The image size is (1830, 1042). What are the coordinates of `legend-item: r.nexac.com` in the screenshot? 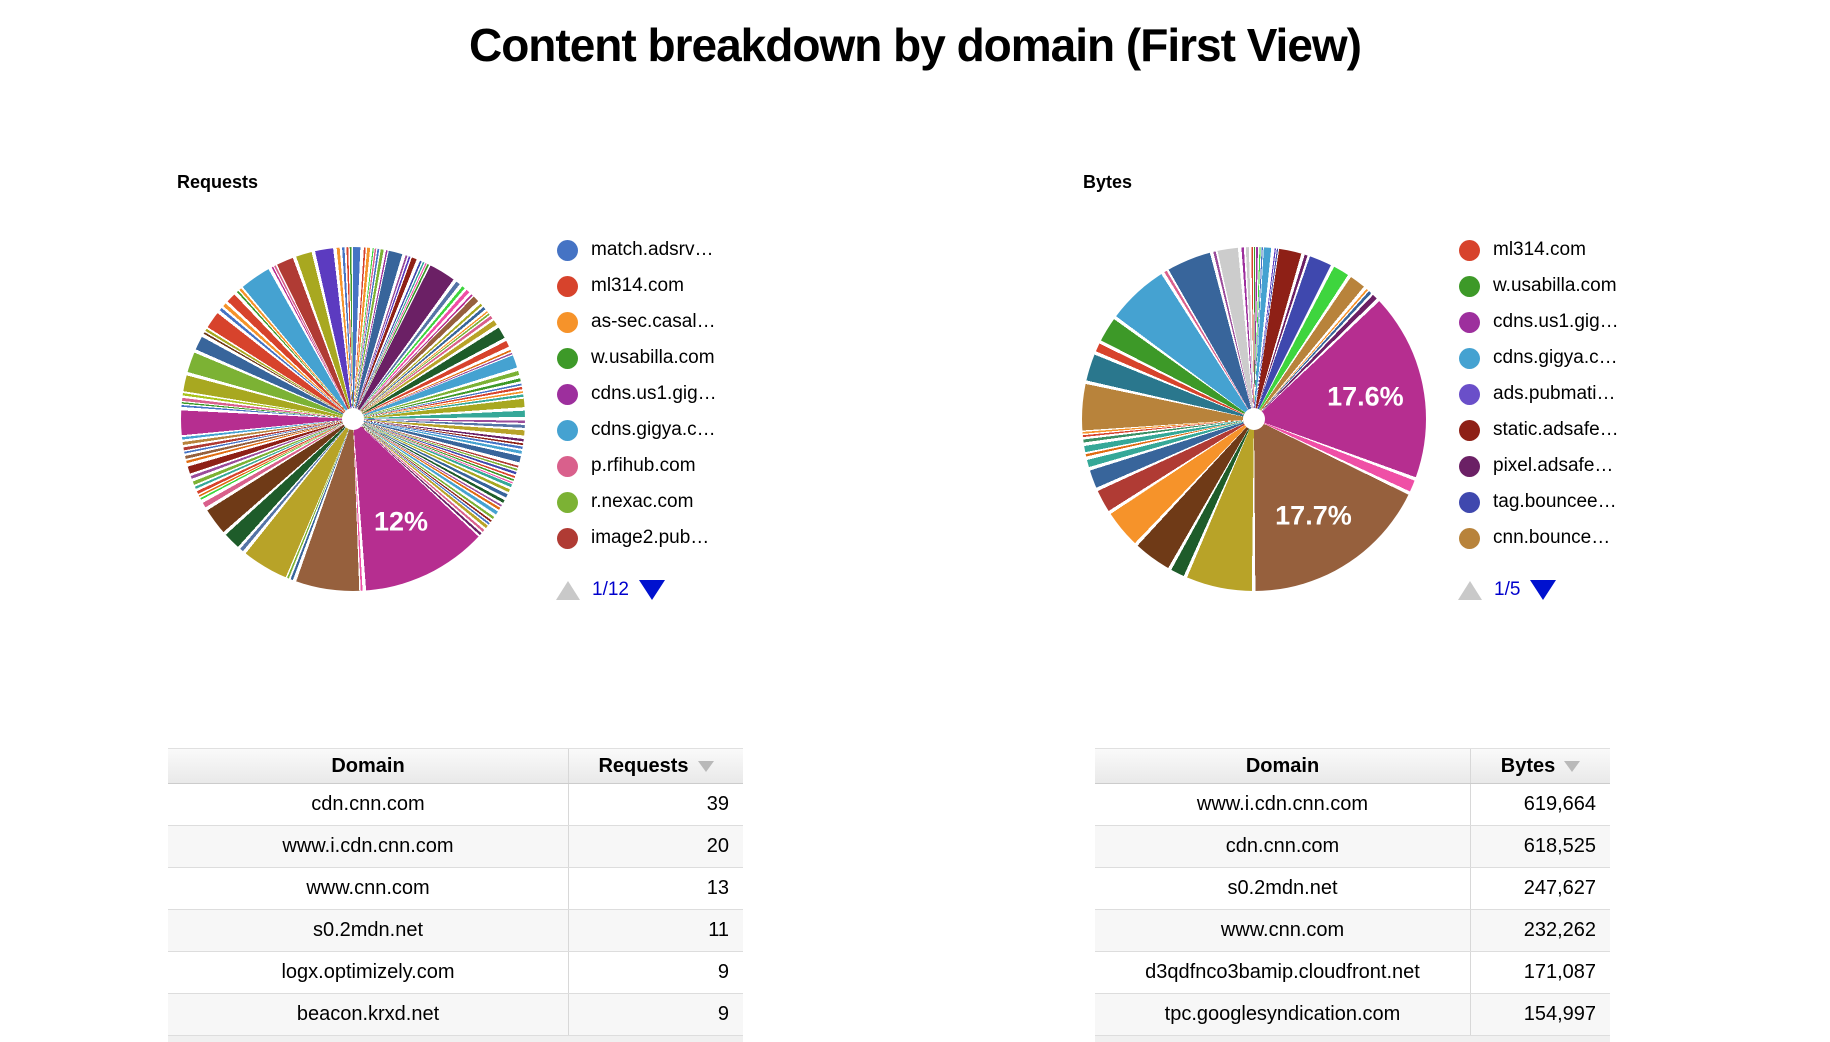 It's located at (637, 502).